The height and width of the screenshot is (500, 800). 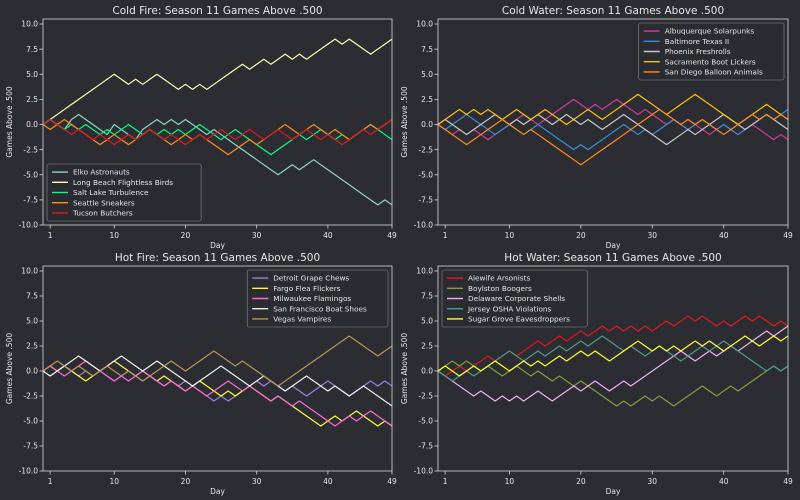 What do you see at coordinates (698, 51) in the screenshot?
I see `legend-label: Phoenix Freshrolls` at bounding box center [698, 51].